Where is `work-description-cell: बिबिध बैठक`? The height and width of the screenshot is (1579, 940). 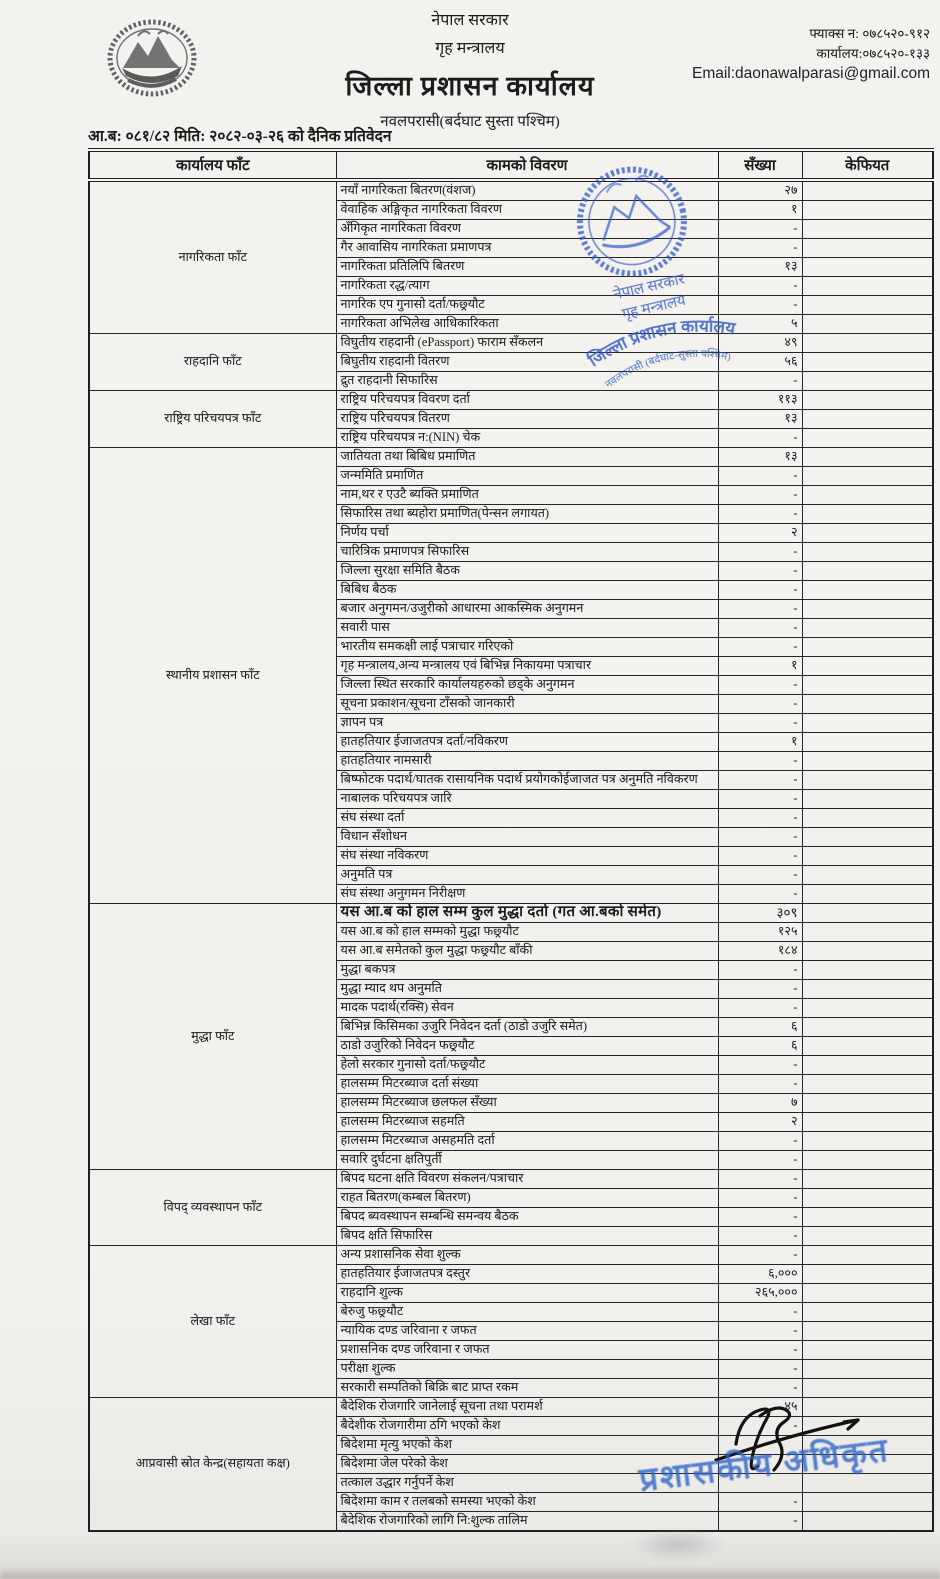 work-description-cell: बिबिध बैठक is located at coordinates (527, 590).